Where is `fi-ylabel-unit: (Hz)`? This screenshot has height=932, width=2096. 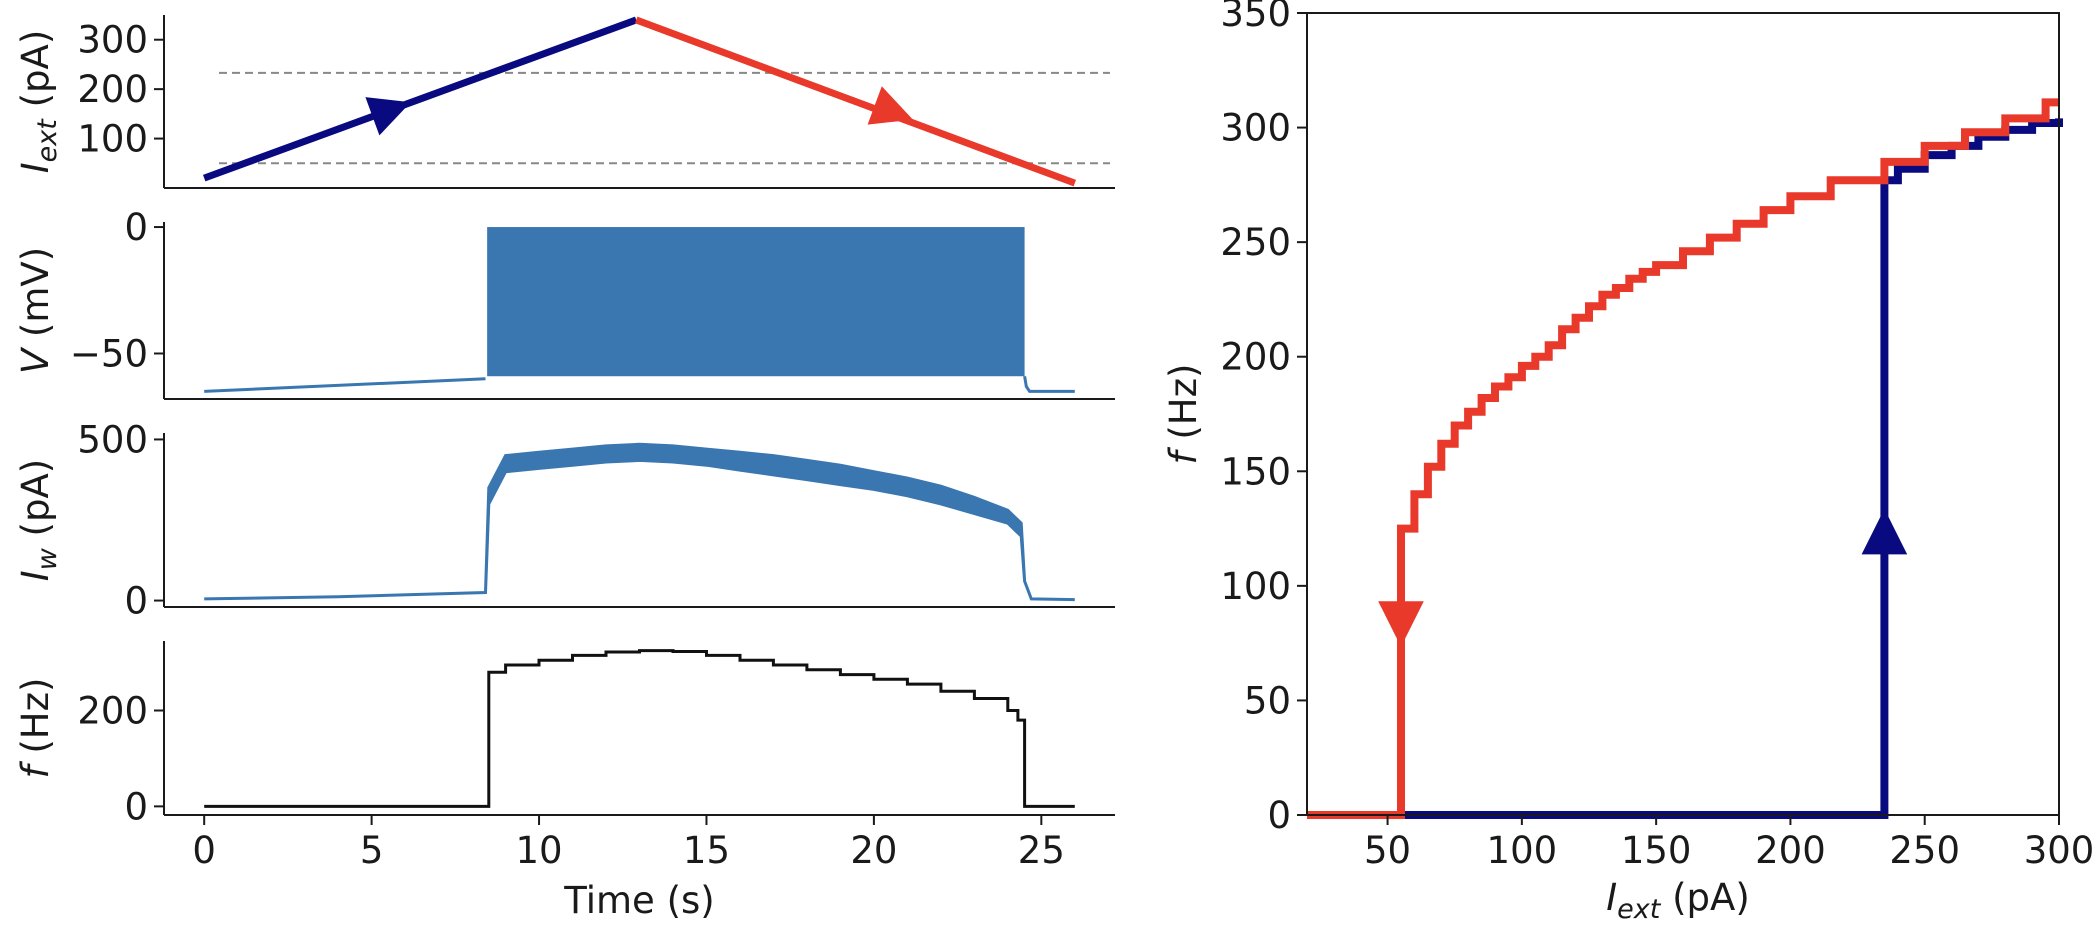 fi-ylabel-unit: (Hz) is located at coordinates (1183, 408).